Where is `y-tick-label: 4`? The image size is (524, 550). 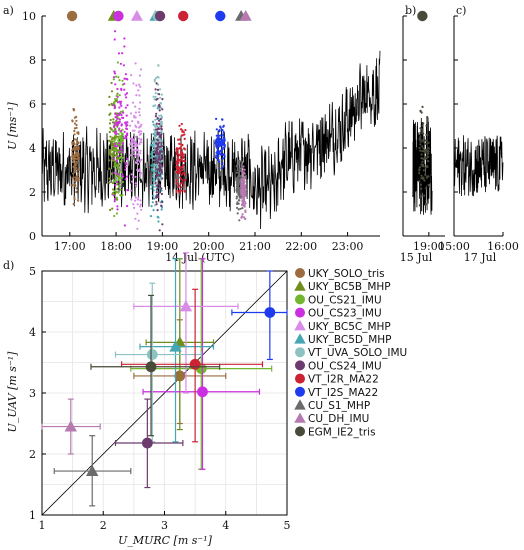 y-tick-label: 4 is located at coordinates (32, 332).